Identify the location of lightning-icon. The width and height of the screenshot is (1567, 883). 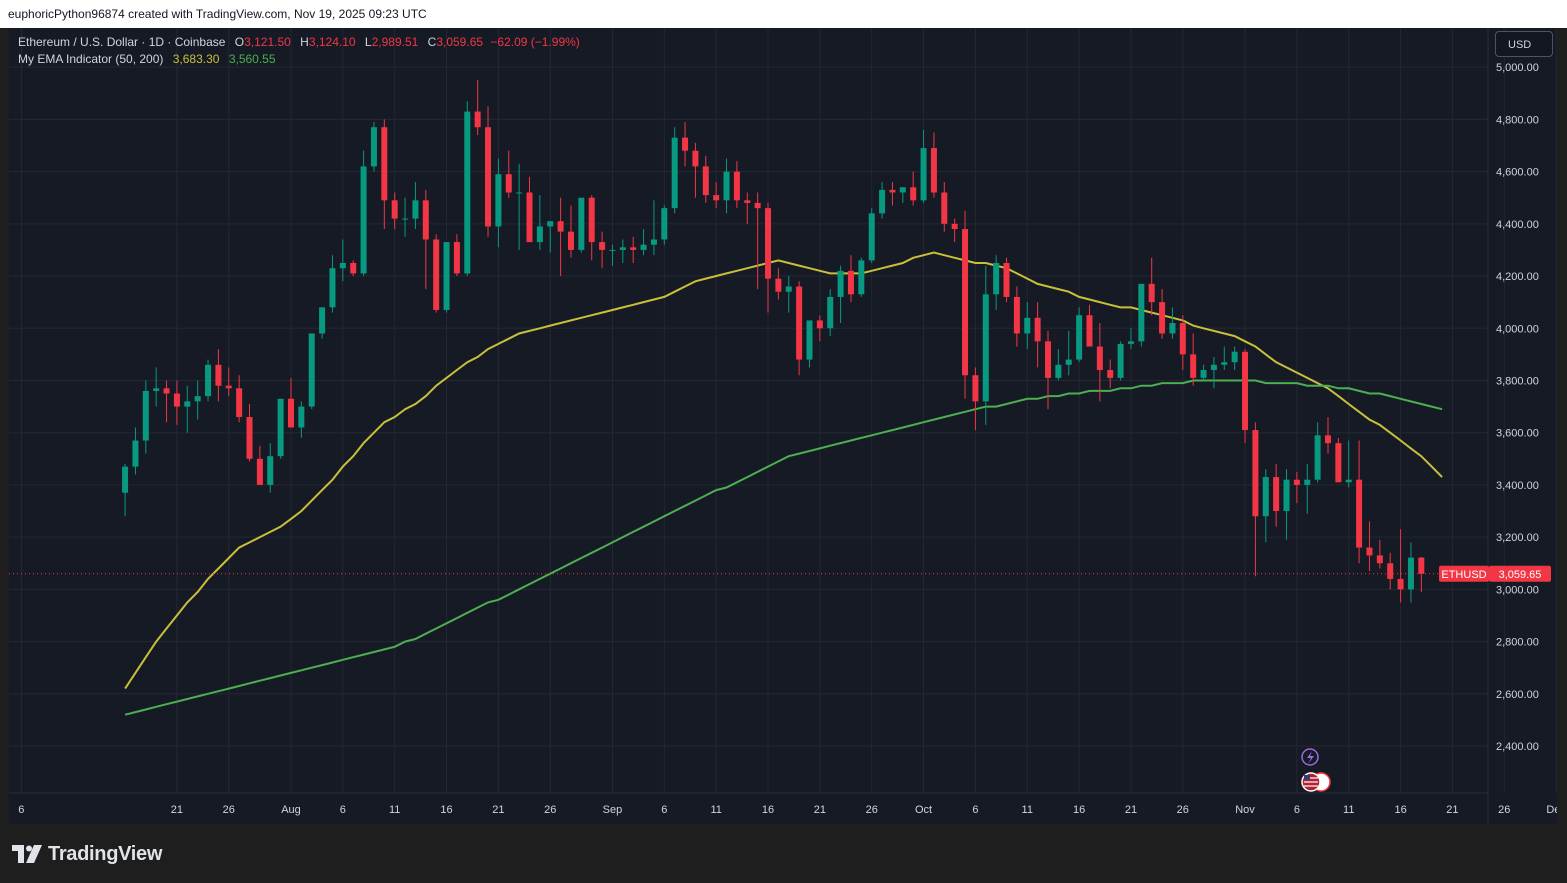
(1310, 757).